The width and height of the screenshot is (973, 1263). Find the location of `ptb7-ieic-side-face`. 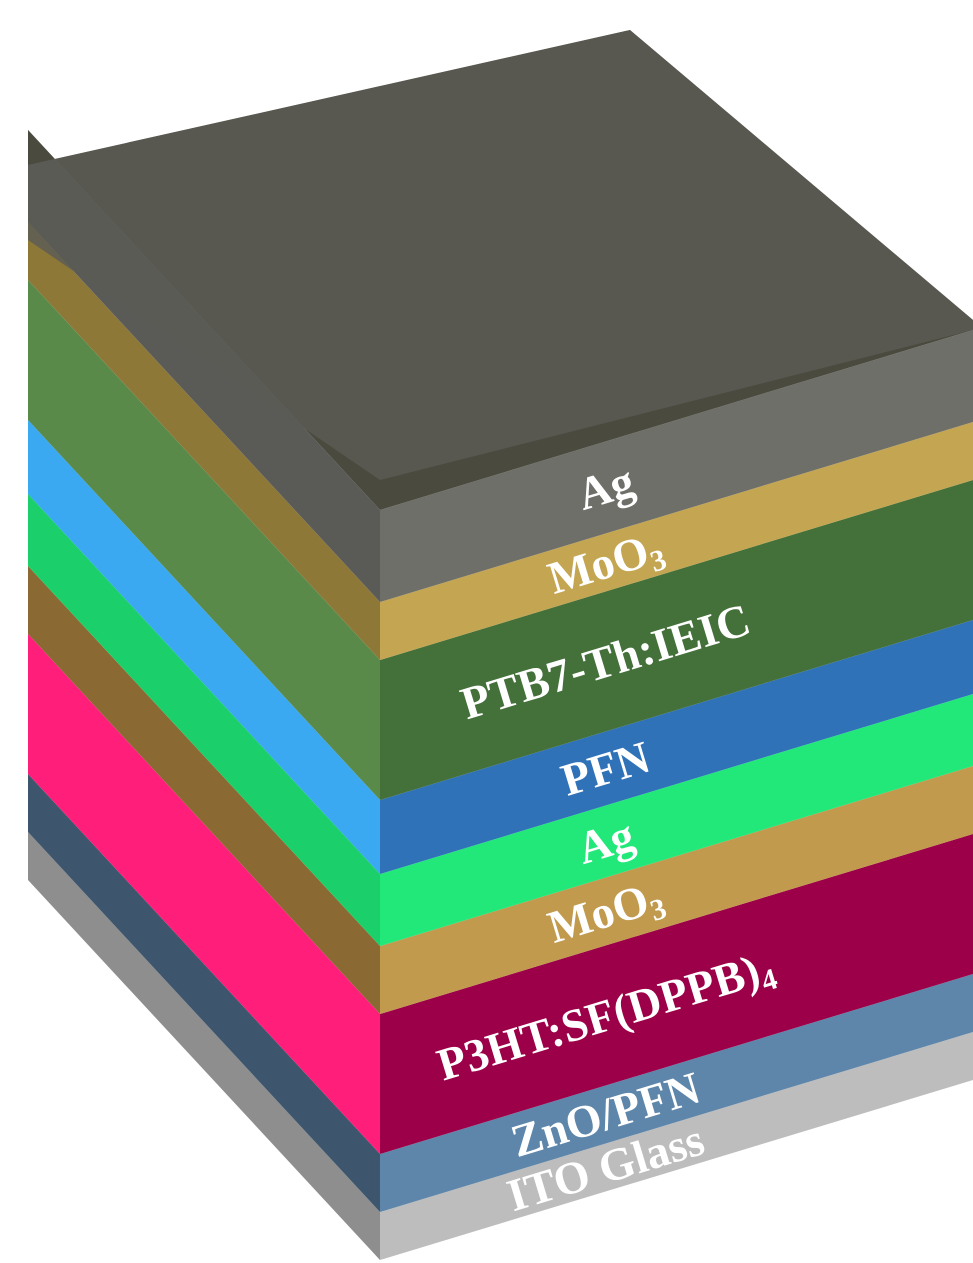

ptb7-ieic-side-face is located at coordinates (204, 540).